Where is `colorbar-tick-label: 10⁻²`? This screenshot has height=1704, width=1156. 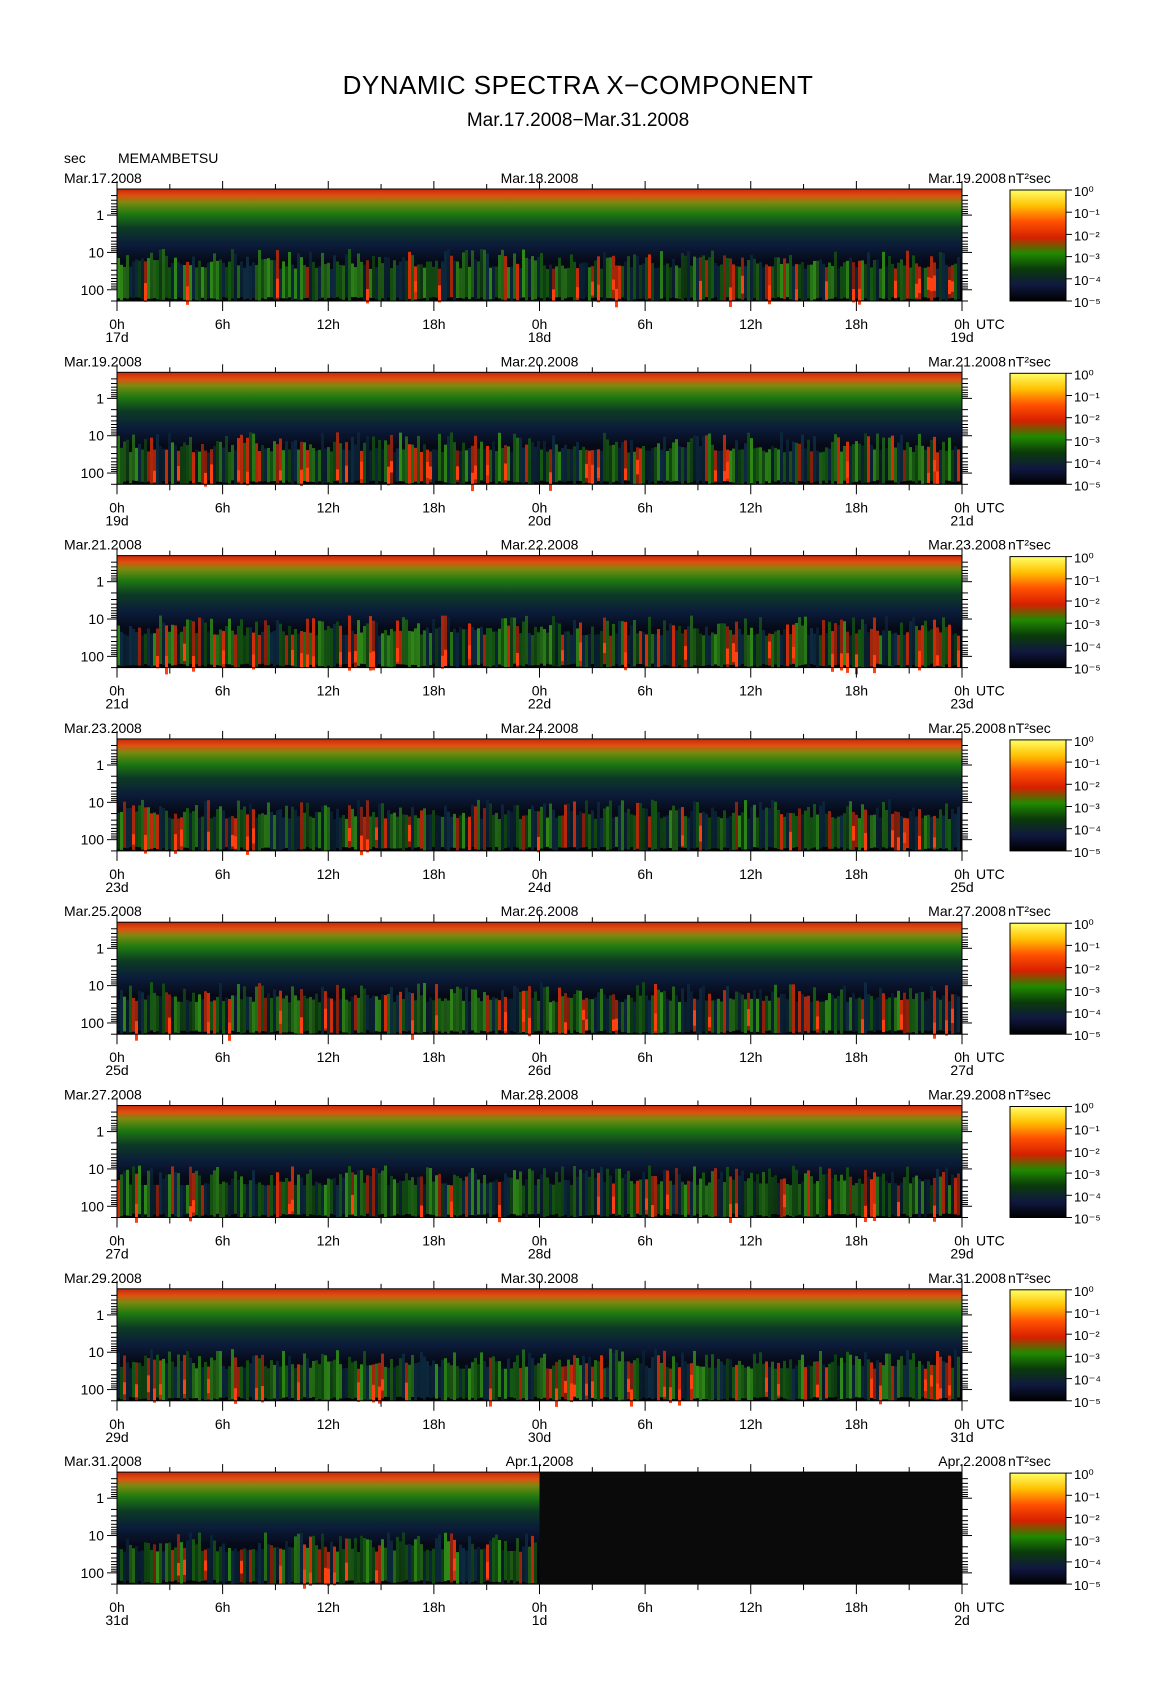
colorbar-tick-label: 10⁻² is located at coordinates (1087, 1519).